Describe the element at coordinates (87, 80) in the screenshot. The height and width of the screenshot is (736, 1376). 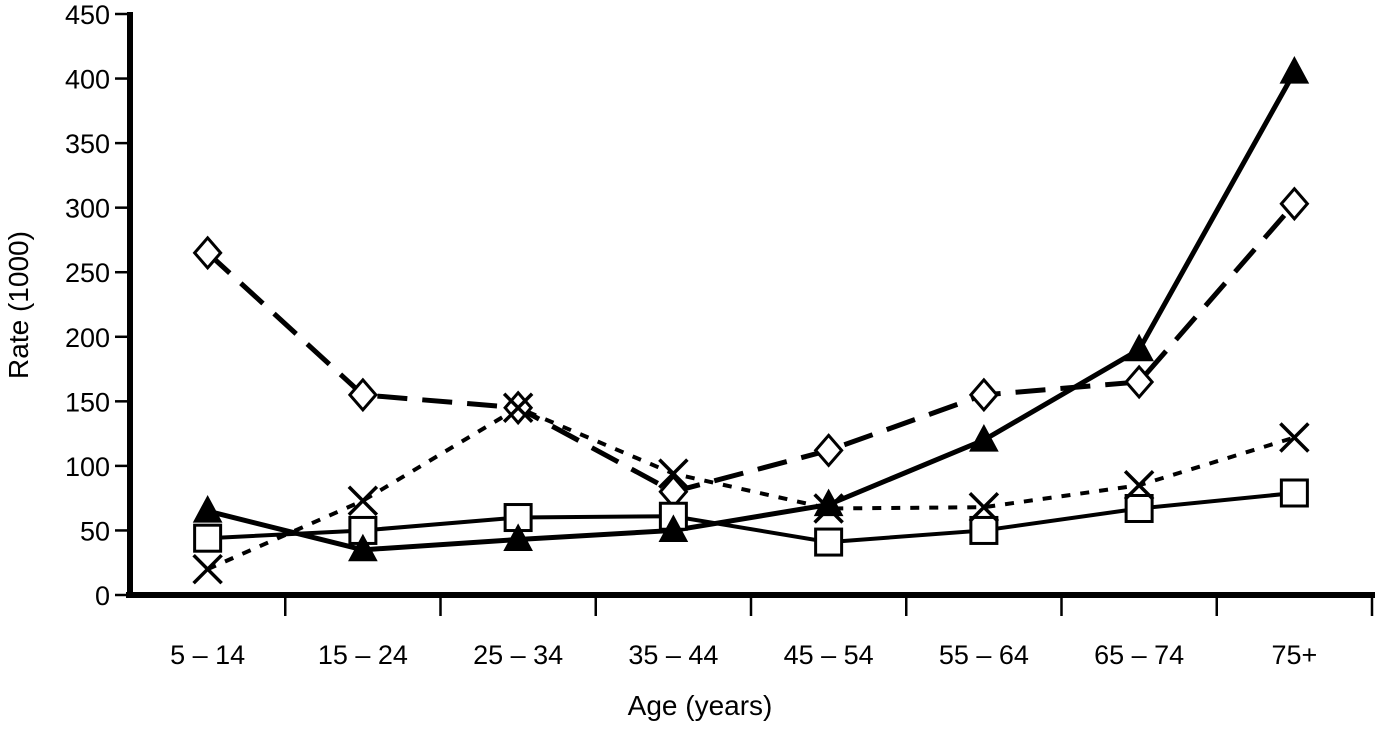
I see `y-tick-label: 400` at that location.